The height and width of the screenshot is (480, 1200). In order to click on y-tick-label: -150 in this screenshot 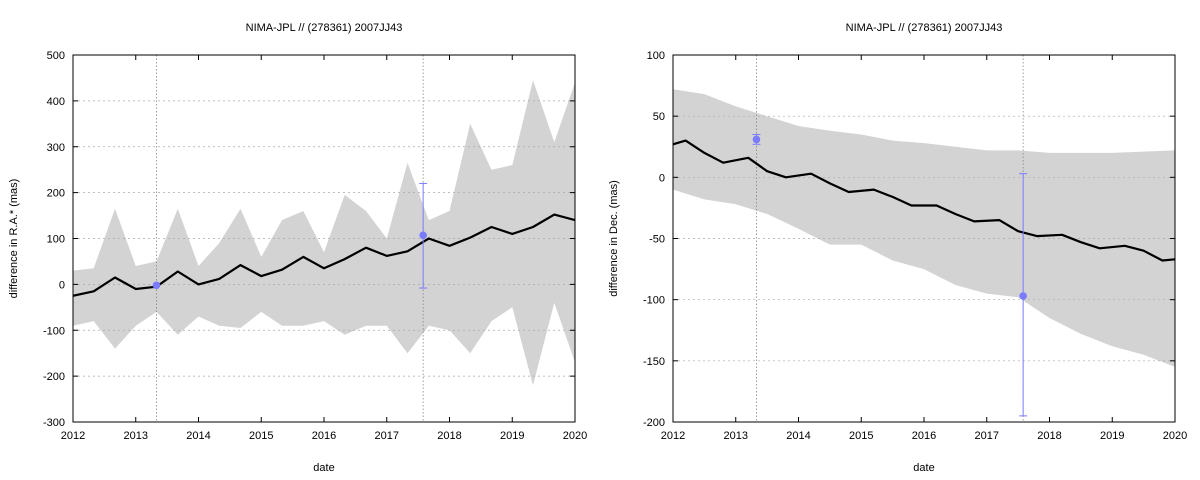, I will do `click(654, 362)`.